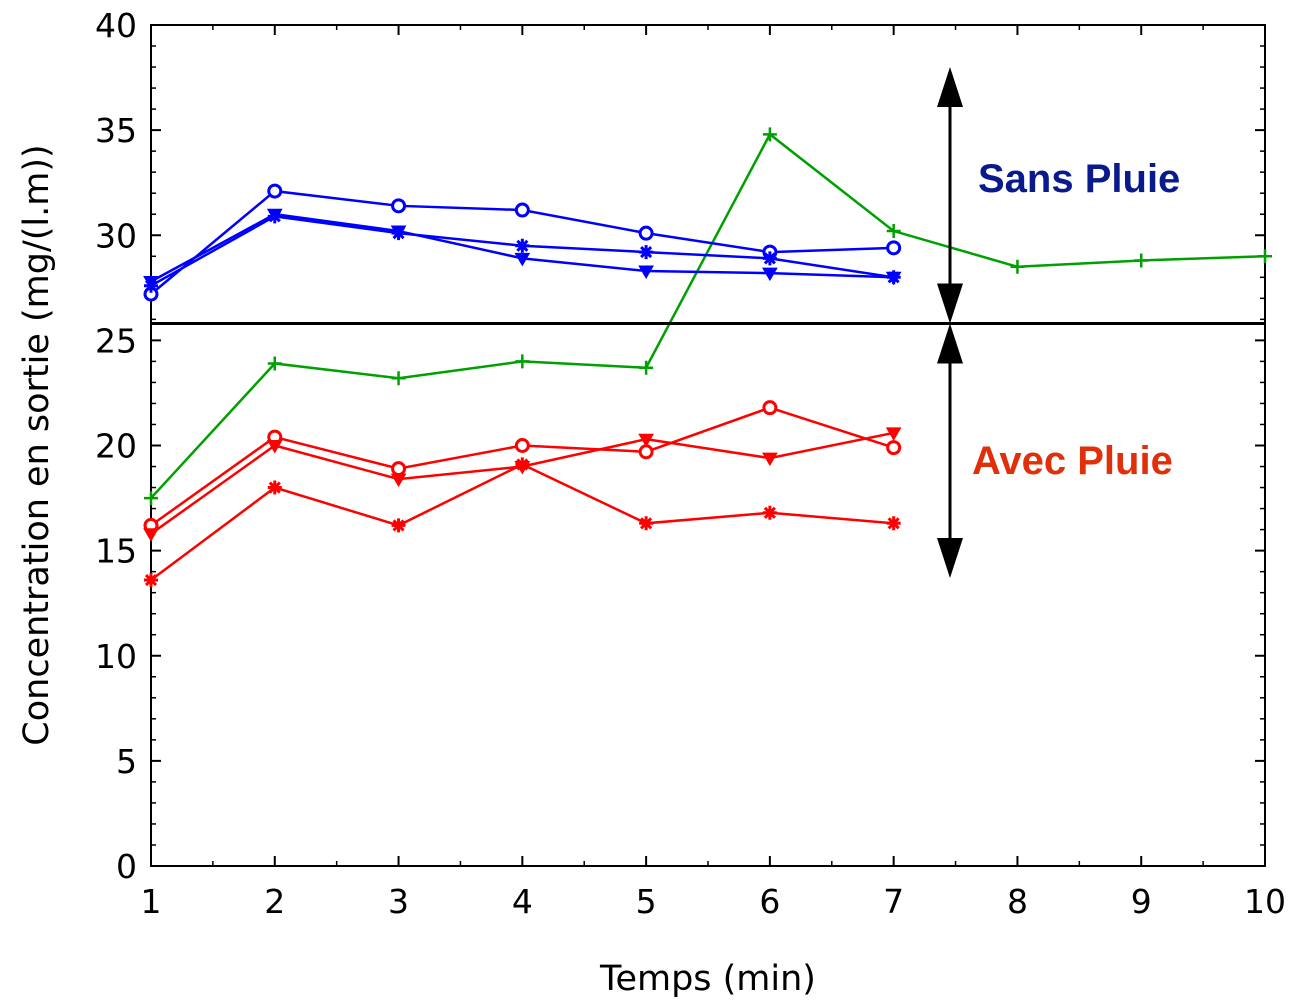  What do you see at coordinates (116, 25) in the screenshot?
I see `y-tick-label: 40` at bounding box center [116, 25].